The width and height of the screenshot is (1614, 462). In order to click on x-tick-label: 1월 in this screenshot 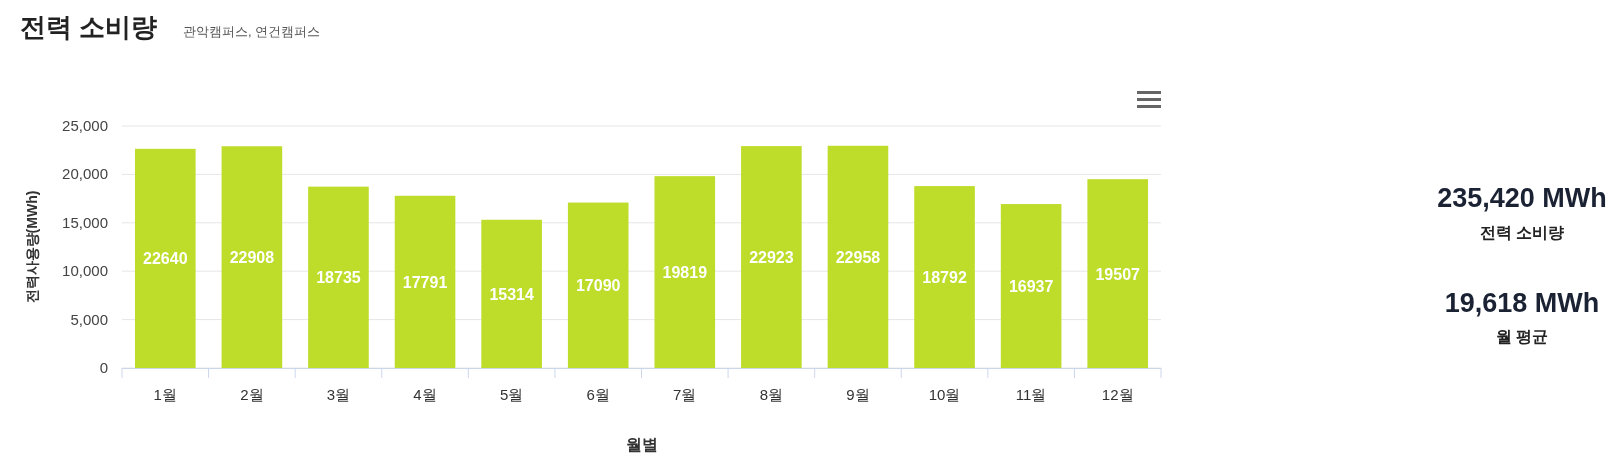, I will do `click(165, 394)`.